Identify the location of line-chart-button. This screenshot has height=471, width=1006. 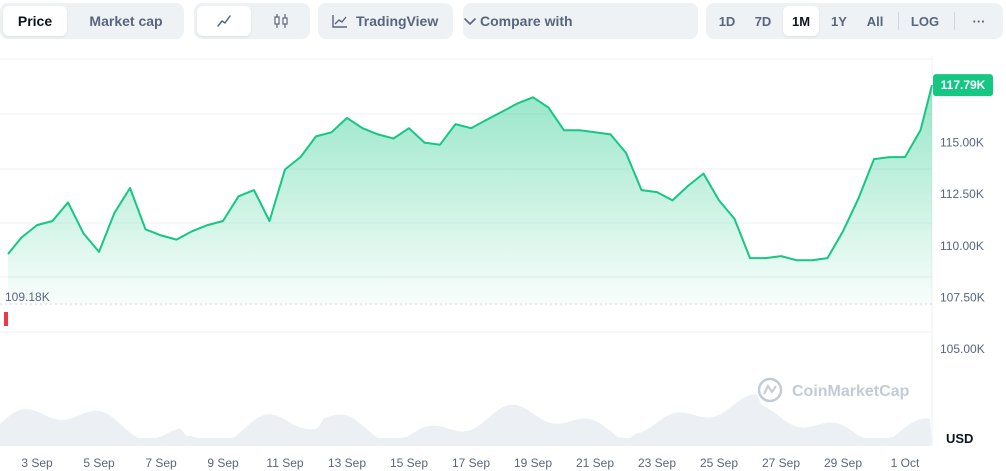
(224, 21).